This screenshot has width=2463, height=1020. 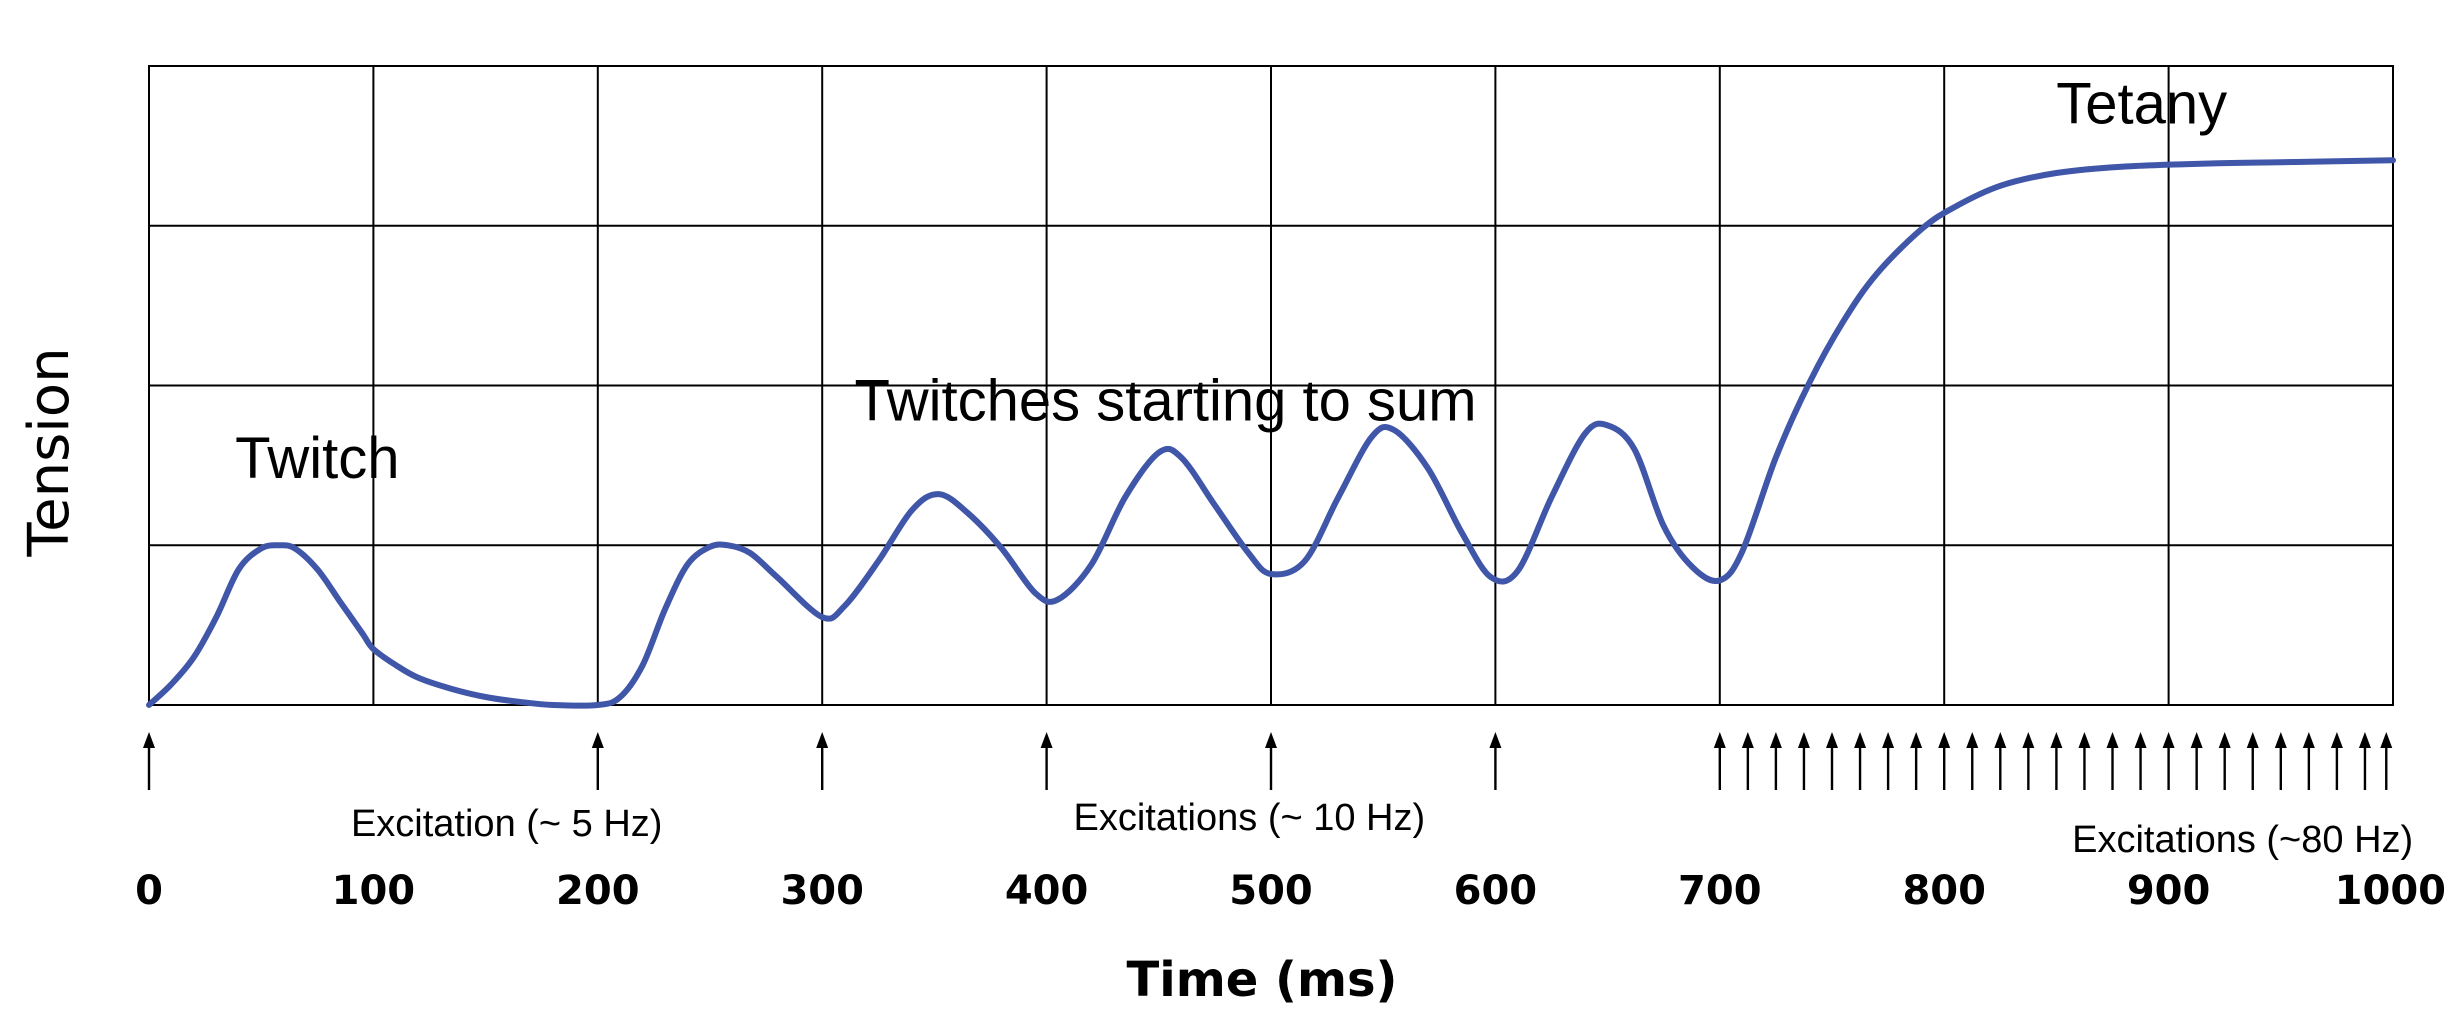 What do you see at coordinates (2390, 891) in the screenshot?
I see `x-tick-label: 1000` at bounding box center [2390, 891].